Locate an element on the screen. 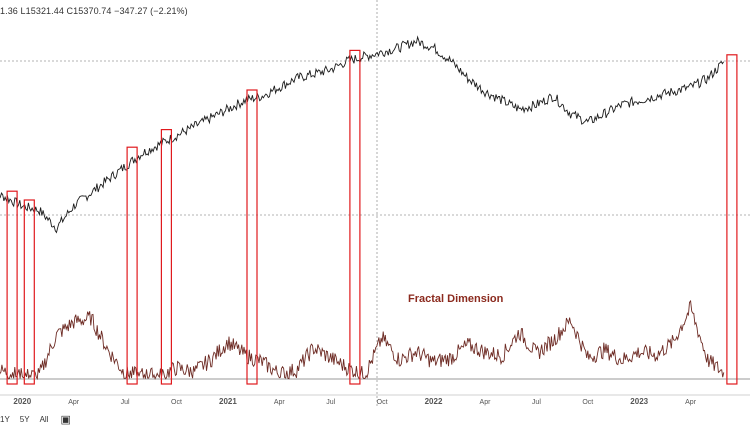  x-tick-label: 2022 is located at coordinates (434, 401).